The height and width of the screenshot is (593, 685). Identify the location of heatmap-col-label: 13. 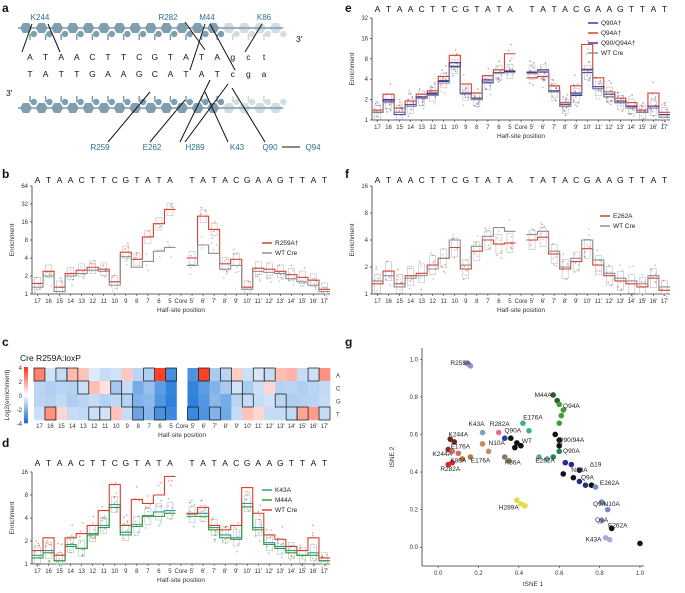
(83, 427).